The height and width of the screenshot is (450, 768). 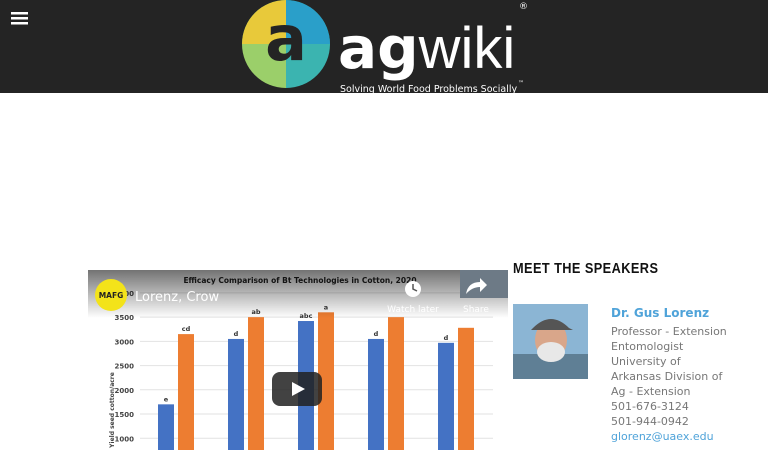 What do you see at coordinates (467, 48) in the screenshot?
I see `brand-light: wiki` at bounding box center [467, 48].